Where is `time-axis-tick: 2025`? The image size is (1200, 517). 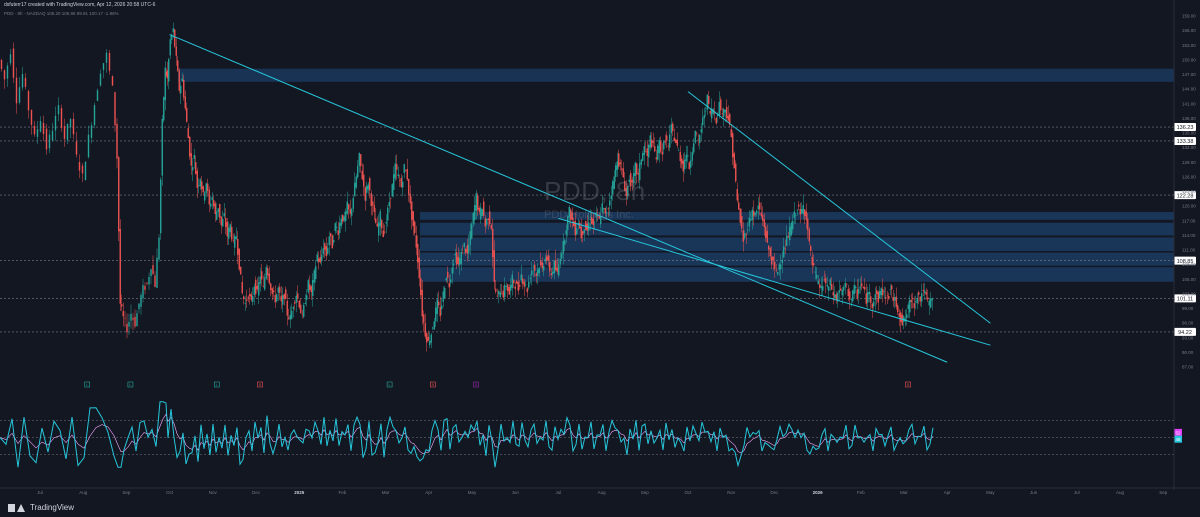
time-axis-tick: 2025 is located at coordinates (299, 492).